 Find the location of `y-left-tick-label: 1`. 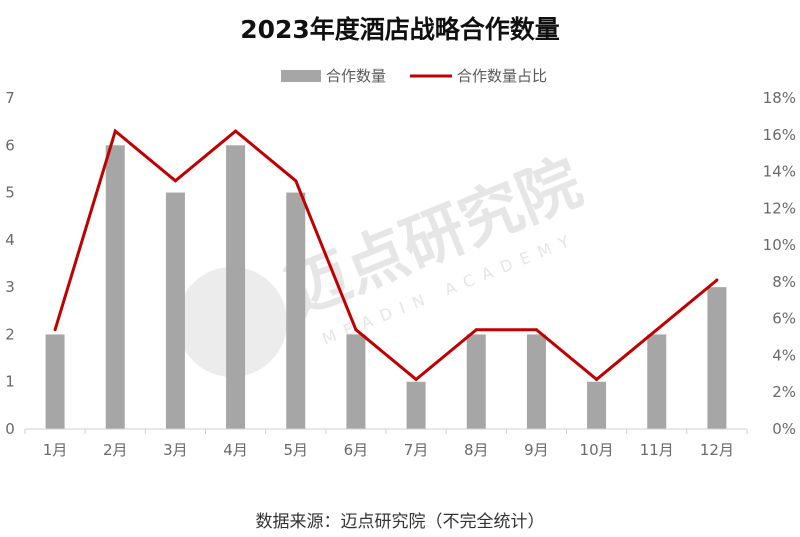

y-left-tick-label: 1 is located at coordinates (10, 382).